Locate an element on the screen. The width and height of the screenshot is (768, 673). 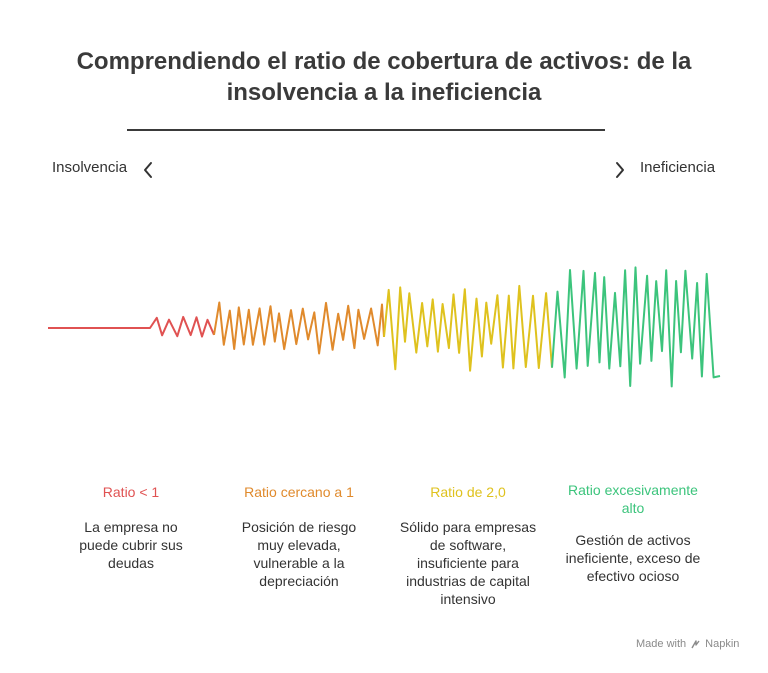
brand-label: Napkin is located at coordinates (722, 644).